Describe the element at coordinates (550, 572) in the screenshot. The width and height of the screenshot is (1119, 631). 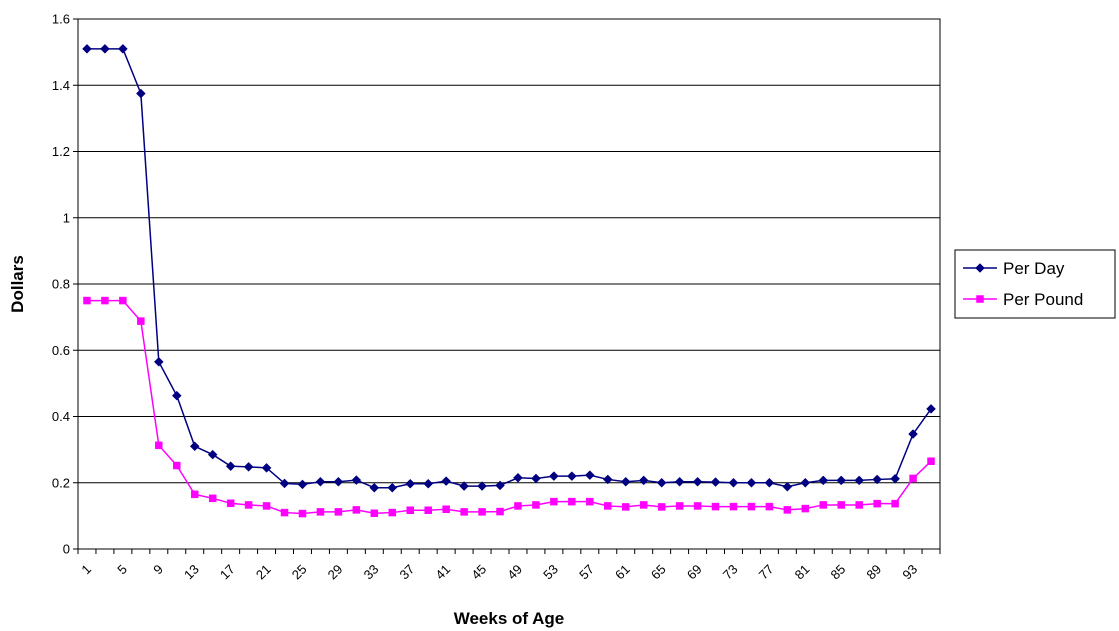
I see `x-tick-label: 53` at that location.